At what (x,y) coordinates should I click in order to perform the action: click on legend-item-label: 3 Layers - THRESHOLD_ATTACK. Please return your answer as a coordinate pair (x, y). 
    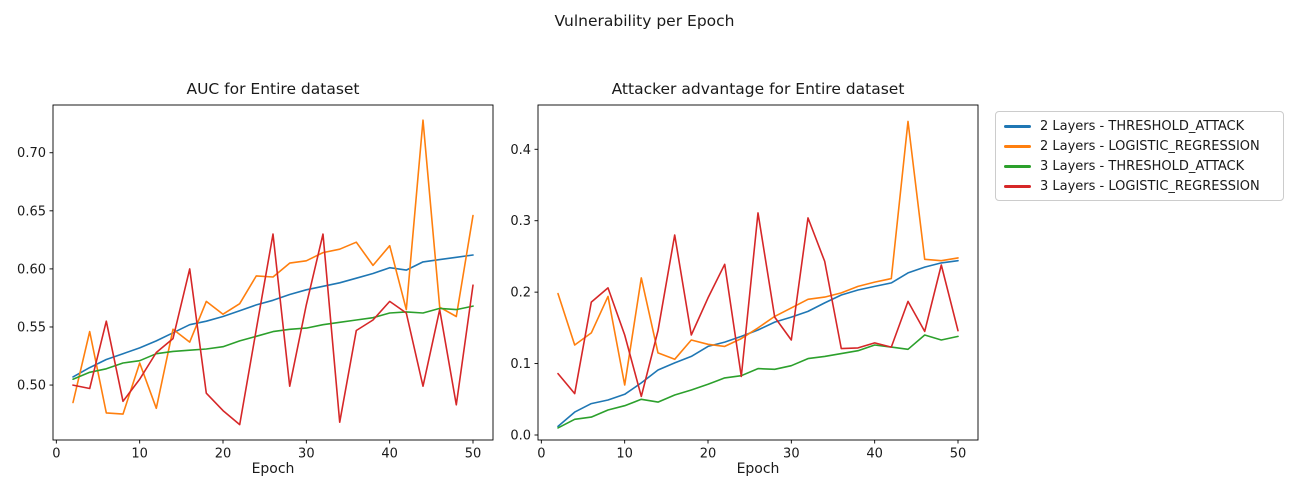
    Looking at the image, I should click on (1142, 166).